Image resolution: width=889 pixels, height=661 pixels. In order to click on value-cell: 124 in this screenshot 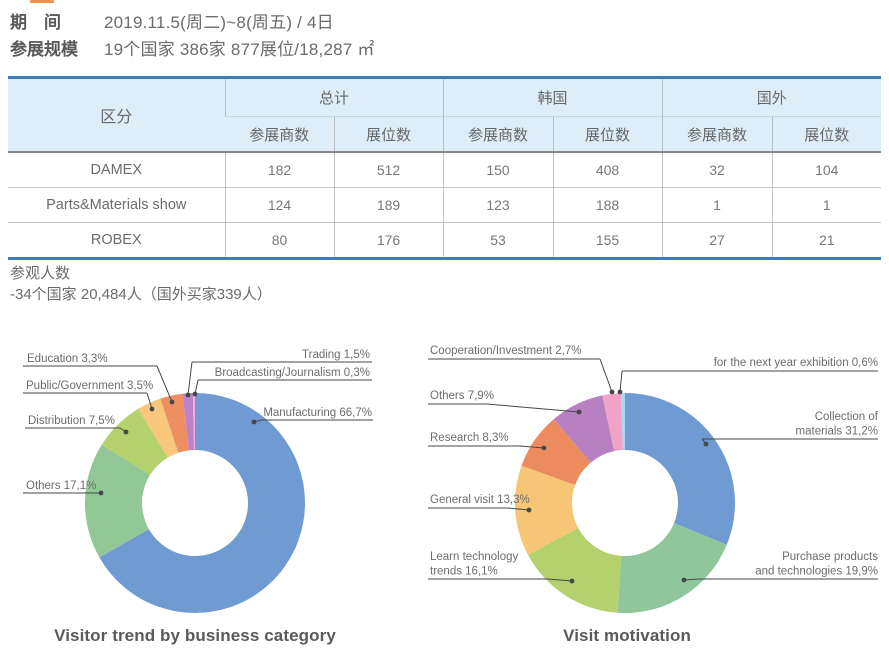, I will do `click(279, 205)`.